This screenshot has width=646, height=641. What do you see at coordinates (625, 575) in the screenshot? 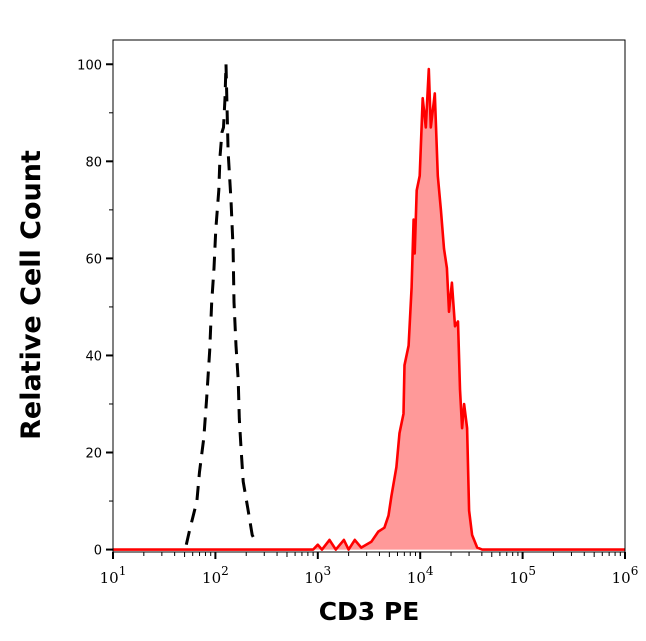
I see `x-tick-label: 10⁶` at bounding box center [625, 575].